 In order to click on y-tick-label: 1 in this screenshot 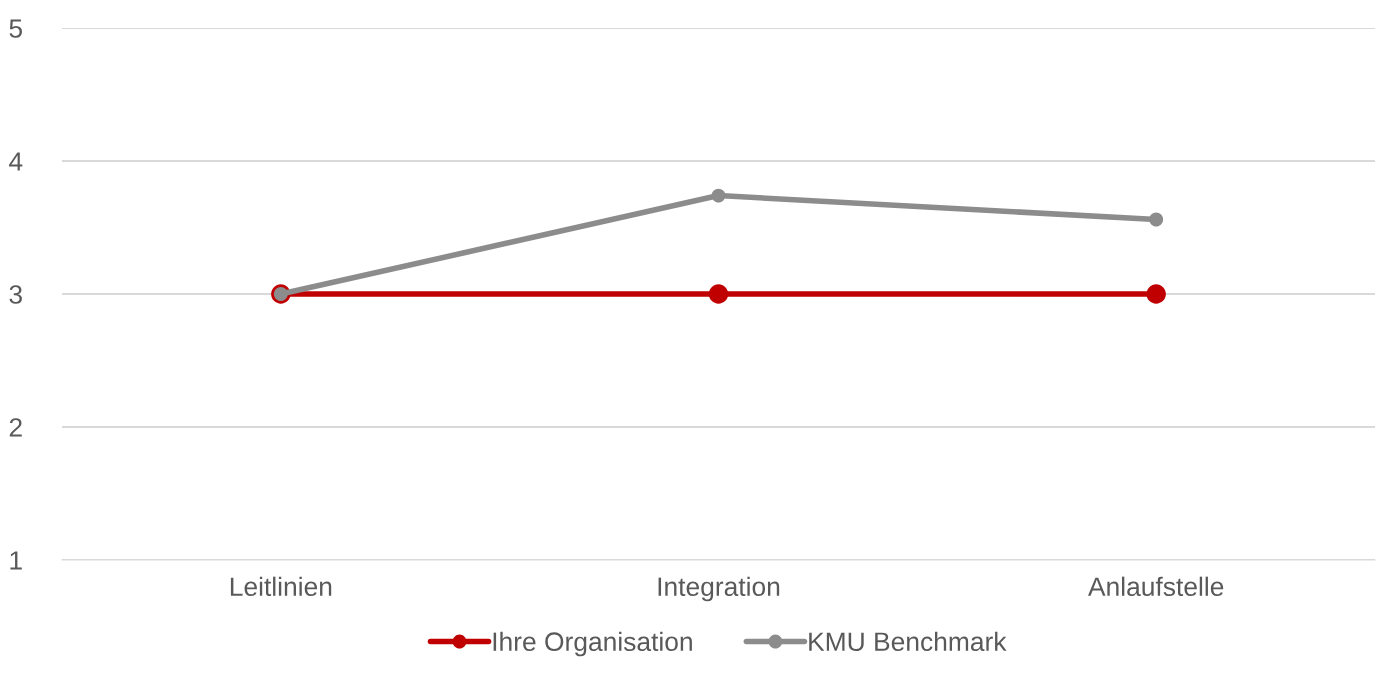, I will do `click(16, 560)`.